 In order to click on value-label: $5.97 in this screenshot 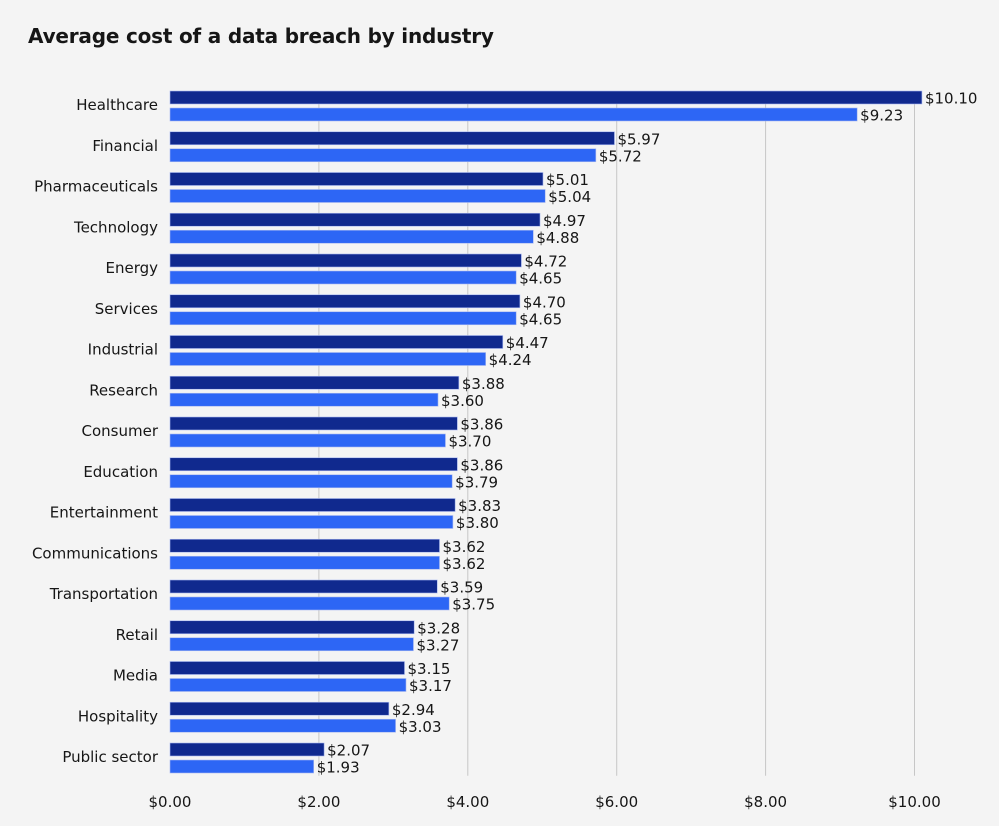, I will do `click(638, 139)`.